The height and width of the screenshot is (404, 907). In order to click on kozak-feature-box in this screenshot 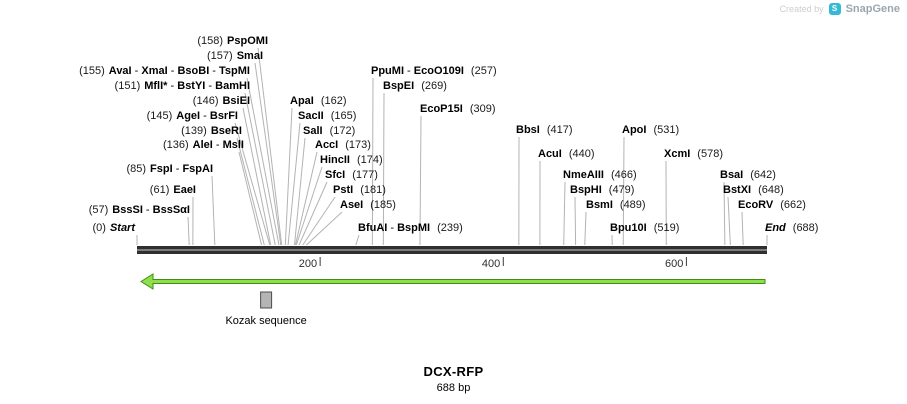, I will do `click(266, 300)`.